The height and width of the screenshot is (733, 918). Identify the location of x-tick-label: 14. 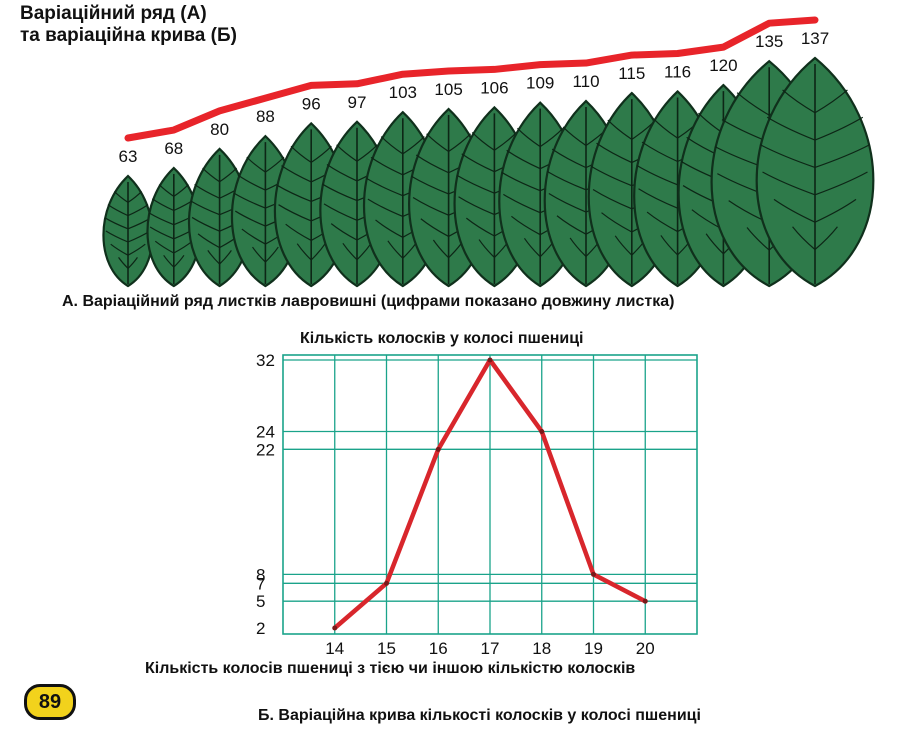
(334, 648).